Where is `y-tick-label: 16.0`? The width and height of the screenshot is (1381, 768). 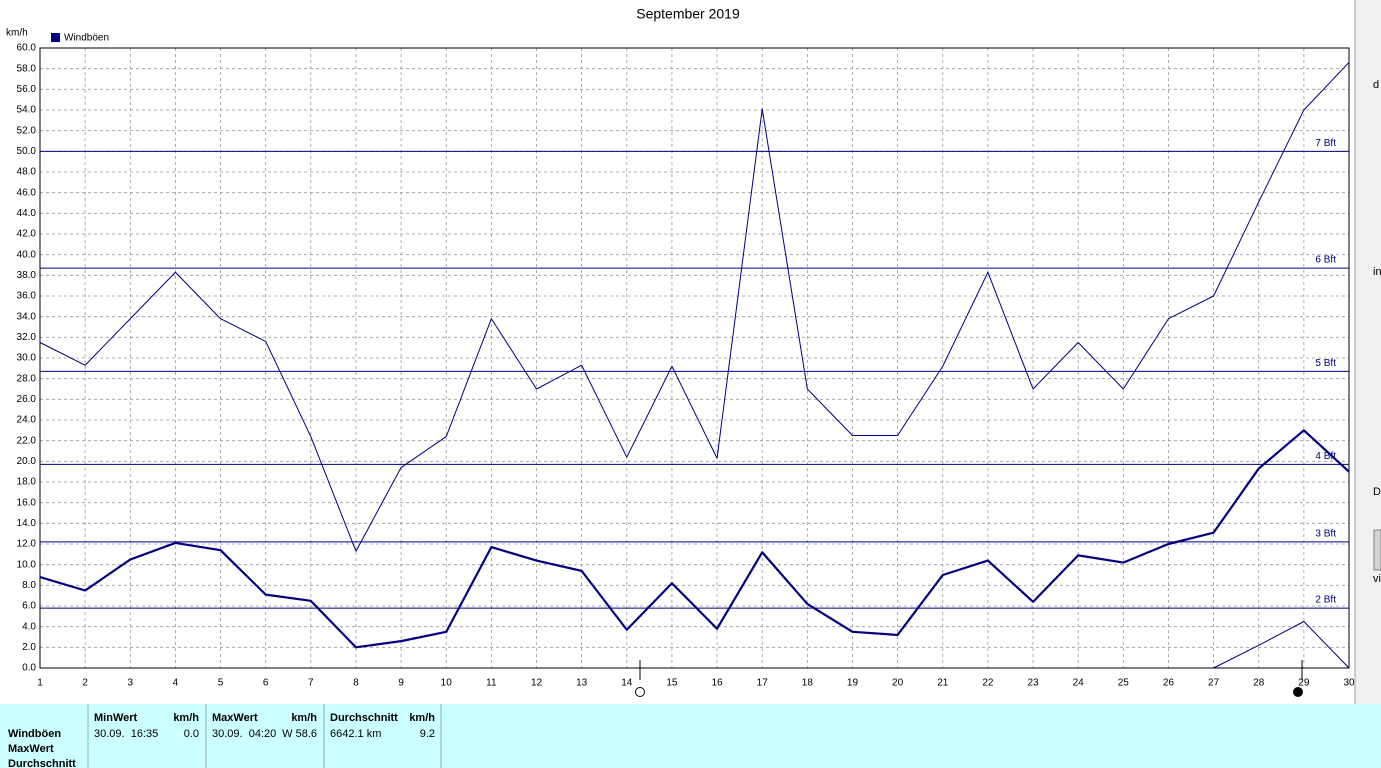
y-tick-label: 16.0 is located at coordinates (27, 502).